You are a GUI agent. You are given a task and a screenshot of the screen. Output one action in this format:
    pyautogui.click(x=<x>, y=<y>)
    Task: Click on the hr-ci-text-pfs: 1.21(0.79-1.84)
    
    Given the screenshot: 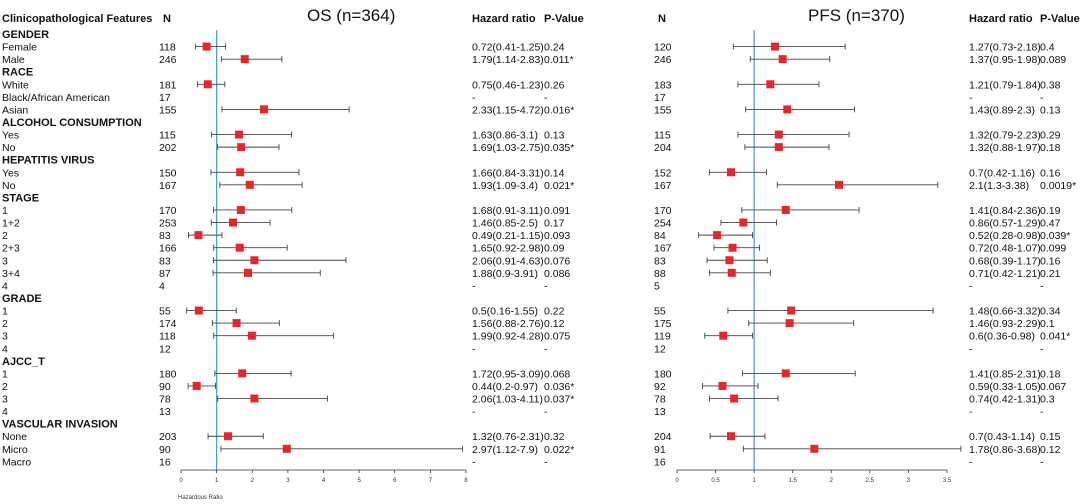 What is the action you would take?
    pyautogui.click(x=1005, y=85)
    